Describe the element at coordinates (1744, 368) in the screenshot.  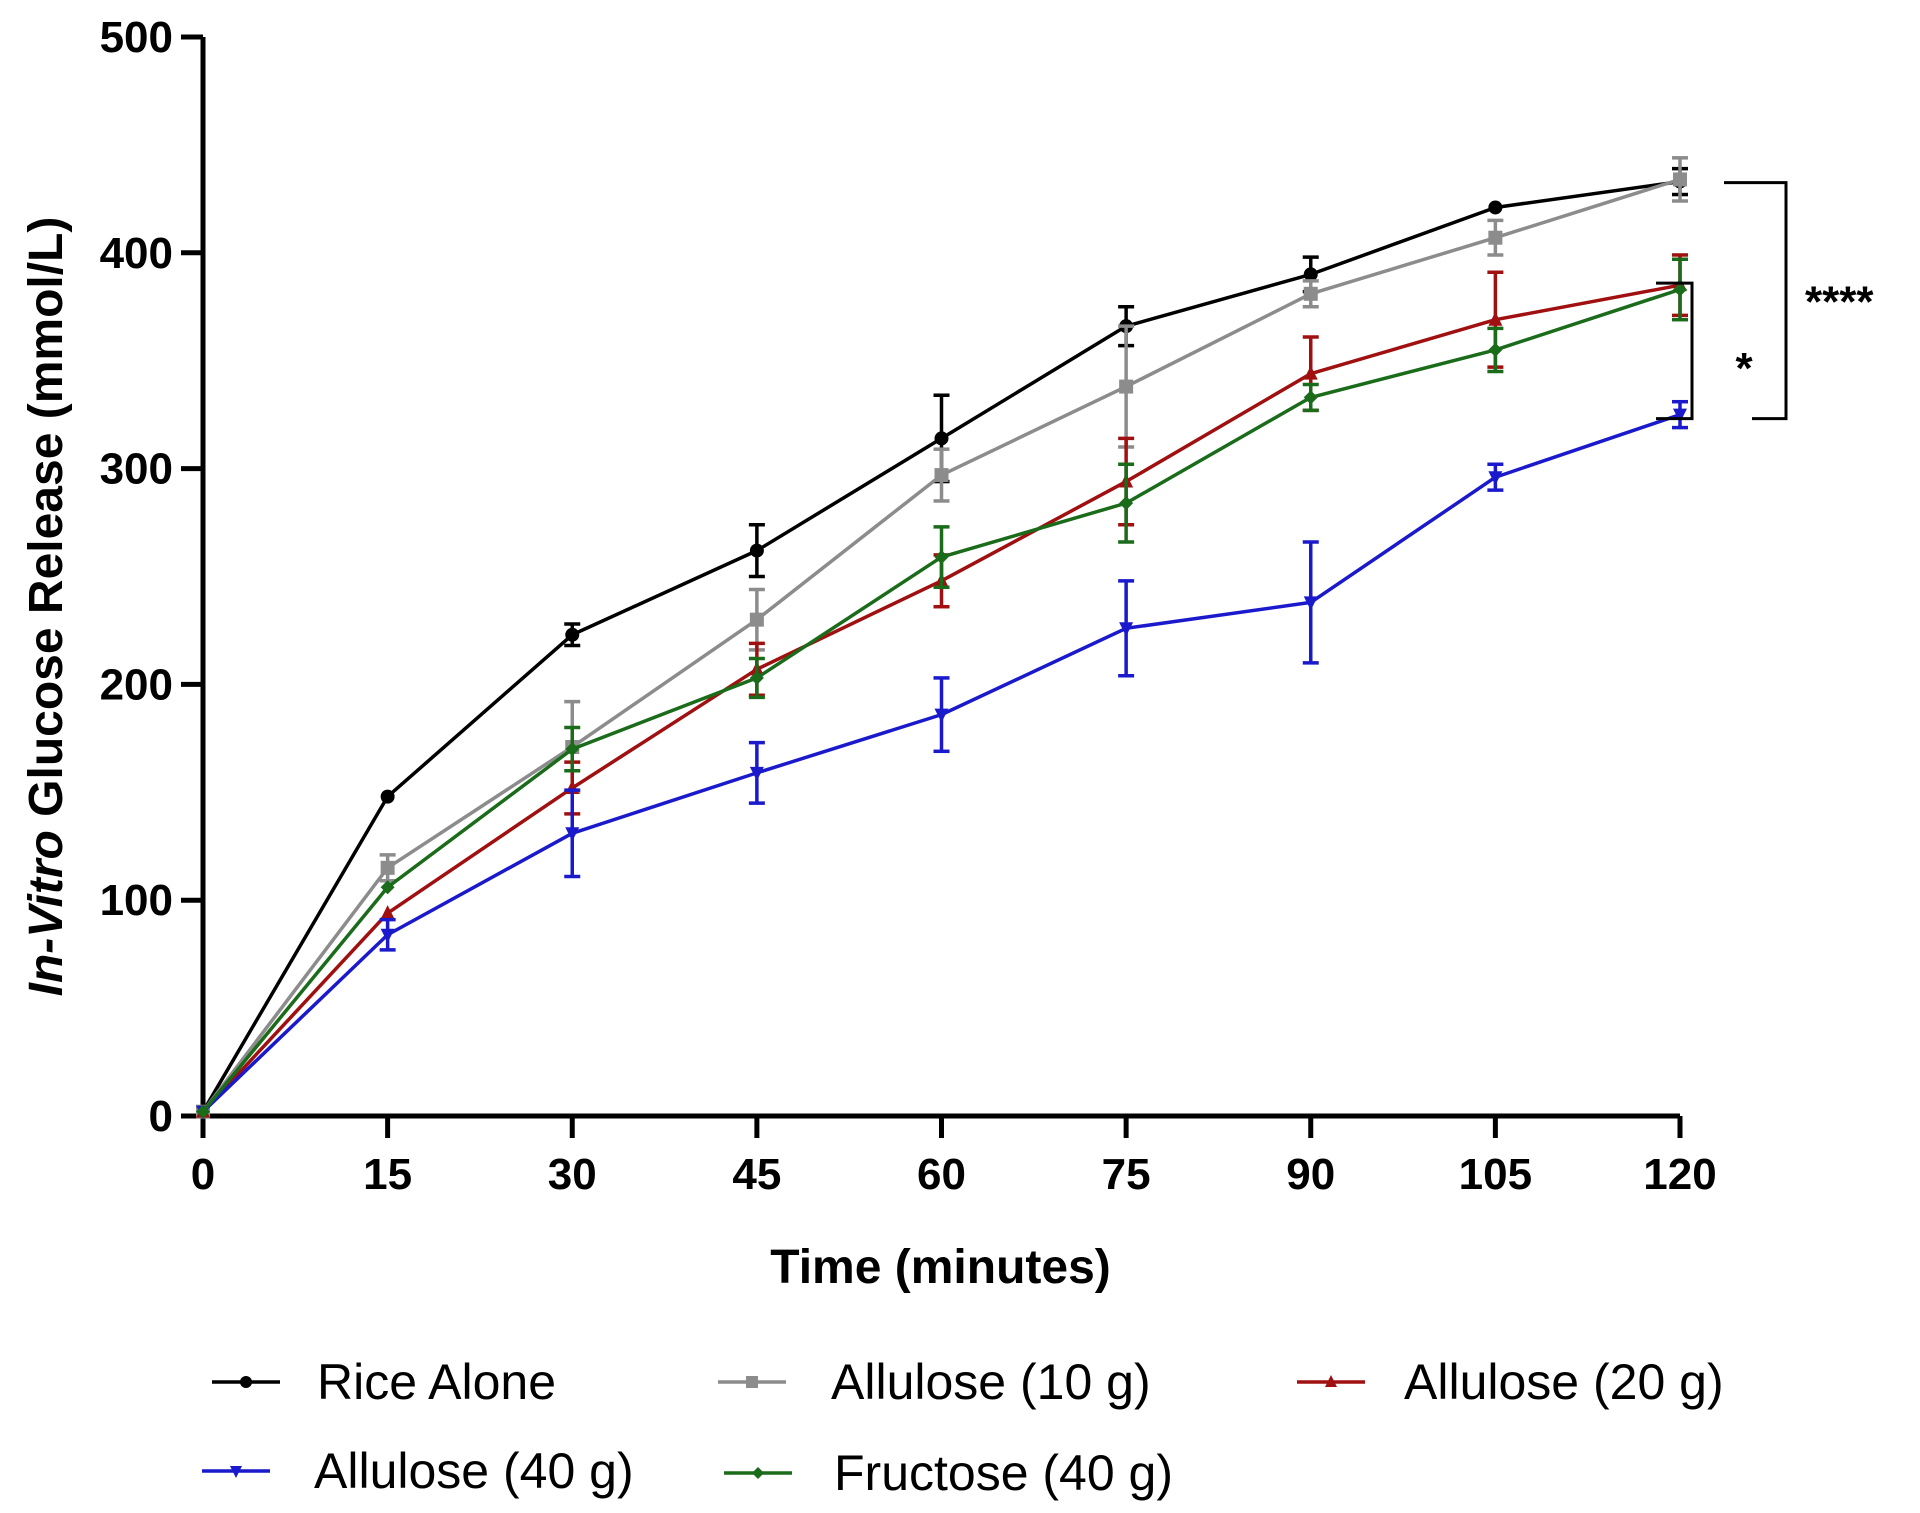
I see `significance-label-inner: *` at that location.